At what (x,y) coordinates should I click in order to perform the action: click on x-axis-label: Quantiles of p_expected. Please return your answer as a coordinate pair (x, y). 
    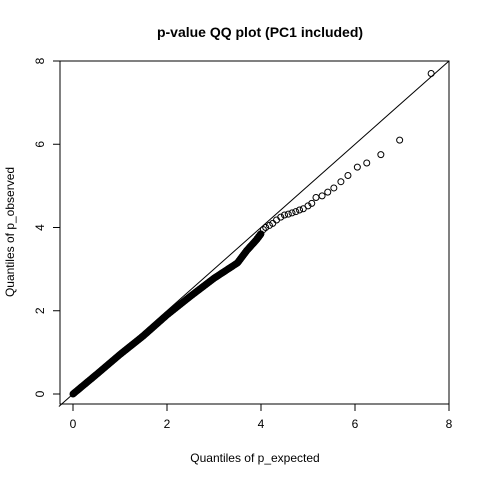
    Looking at the image, I should click on (254, 458).